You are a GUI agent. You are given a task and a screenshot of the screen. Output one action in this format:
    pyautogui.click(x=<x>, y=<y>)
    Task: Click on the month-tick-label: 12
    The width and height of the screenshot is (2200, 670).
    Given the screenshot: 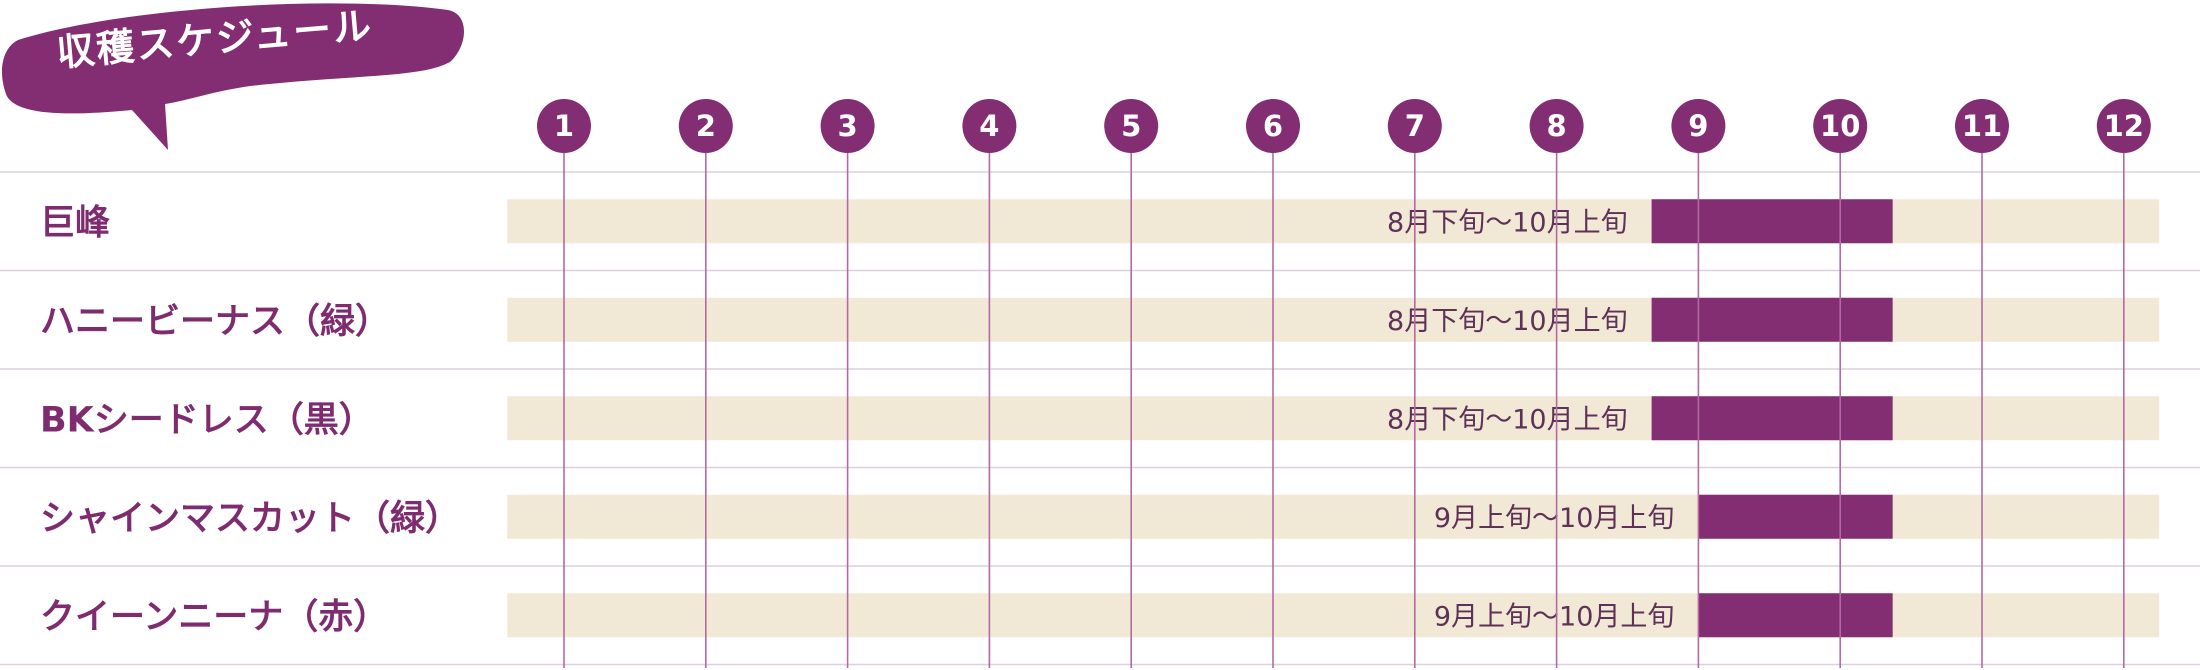 What is the action you would take?
    pyautogui.click(x=2124, y=126)
    